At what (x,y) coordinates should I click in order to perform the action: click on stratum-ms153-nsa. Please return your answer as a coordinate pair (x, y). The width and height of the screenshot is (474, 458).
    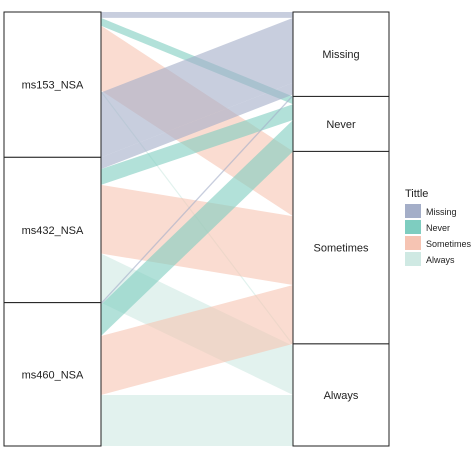
    Looking at the image, I should click on (52, 84).